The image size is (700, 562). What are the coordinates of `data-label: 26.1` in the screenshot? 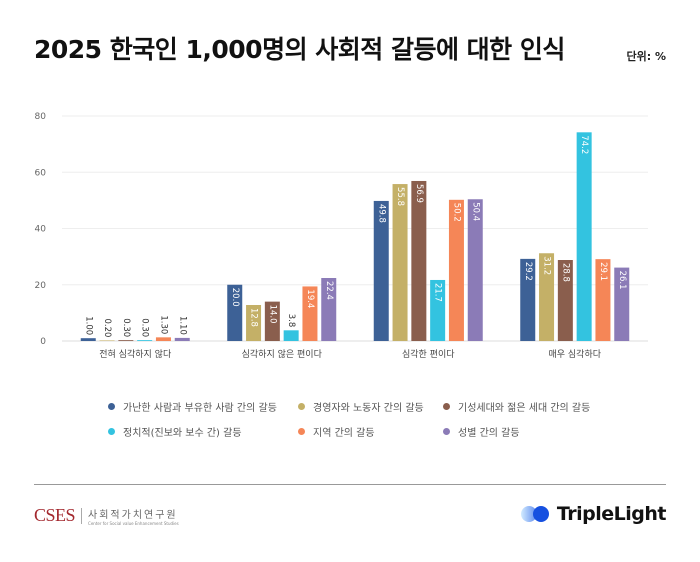 It's located at (622, 280).